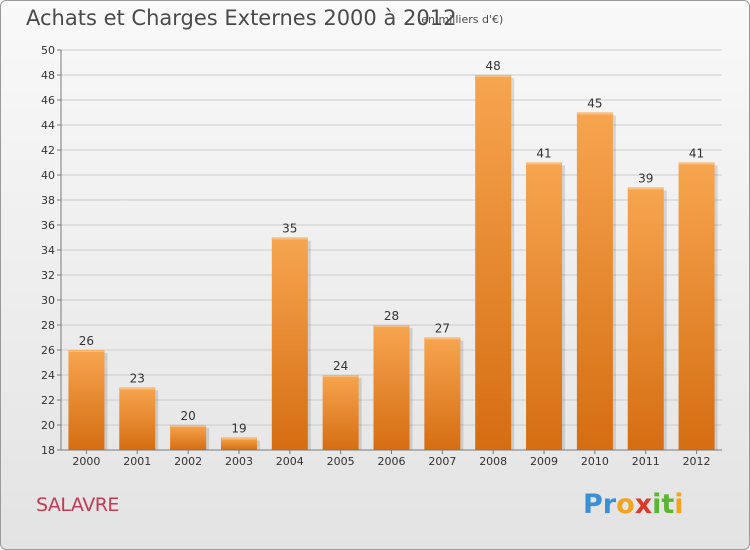 This screenshot has height=550, width=750. What do you see at coordinates (48, 225) in the screenshot?
I see `y-tick-label: 36` at bounding box center [48, 225].